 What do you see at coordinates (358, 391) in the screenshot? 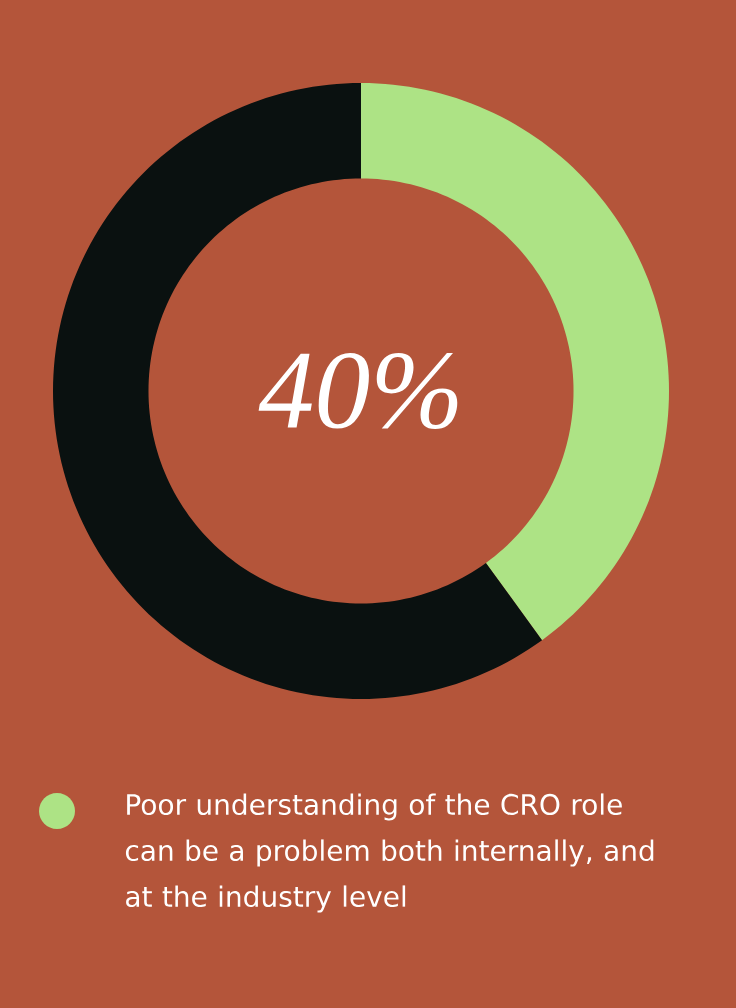
I see `text: 40%` at bounding box center [358, 391].